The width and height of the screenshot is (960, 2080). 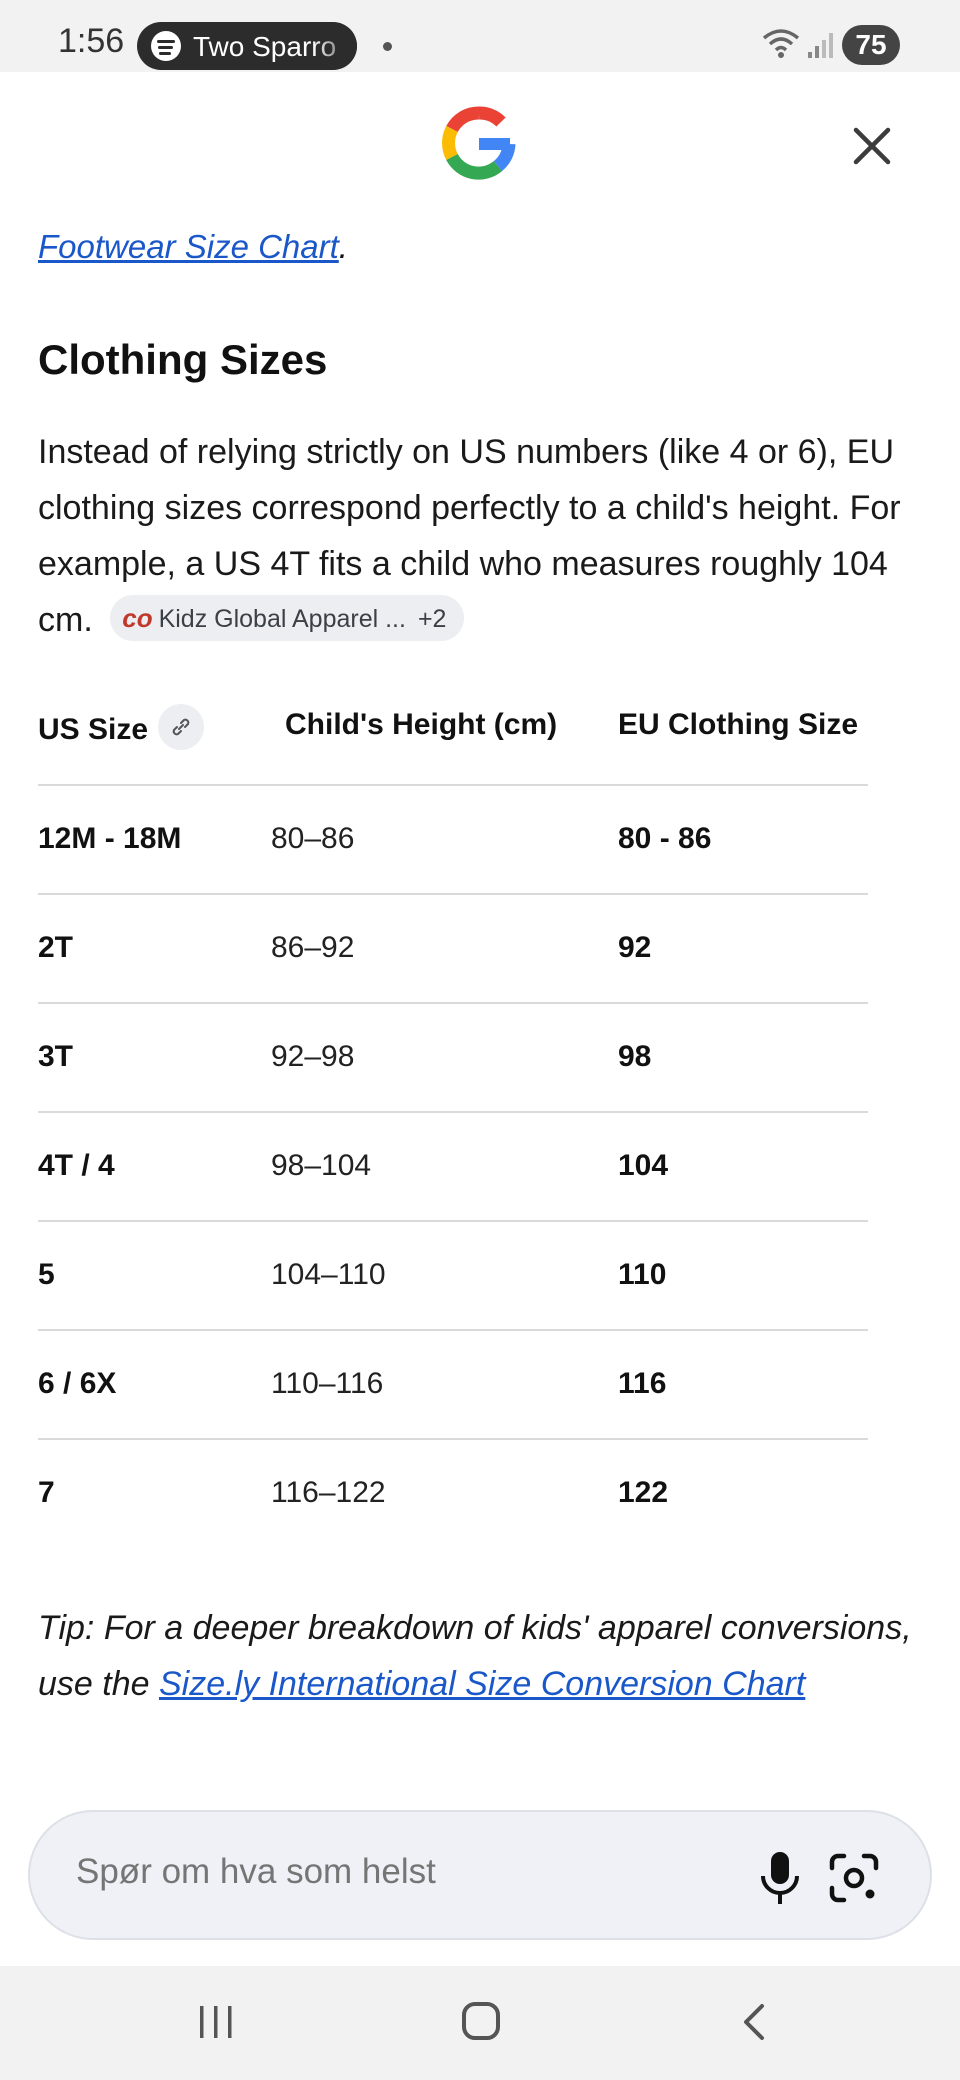 I want to click on home-icon, so click(x=481, y=2021).